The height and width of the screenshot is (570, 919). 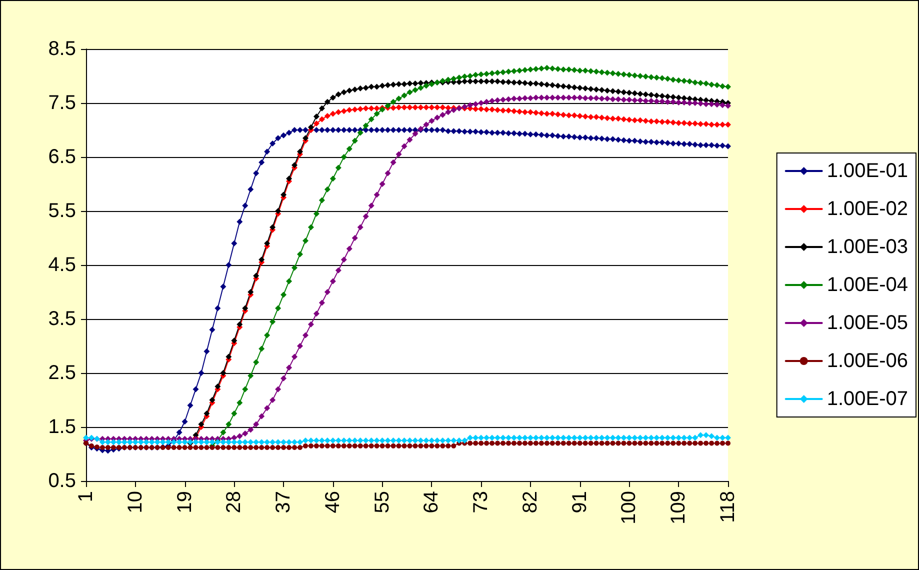 I want to click on y-tick-label: 7.5, so click(x=62, y=103).